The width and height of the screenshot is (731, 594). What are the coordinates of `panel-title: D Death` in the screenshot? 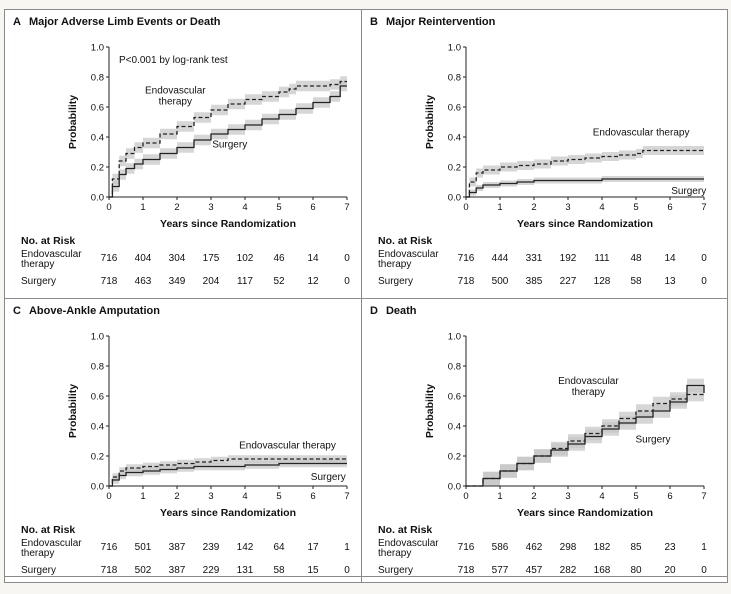 It's located at (393, 311).